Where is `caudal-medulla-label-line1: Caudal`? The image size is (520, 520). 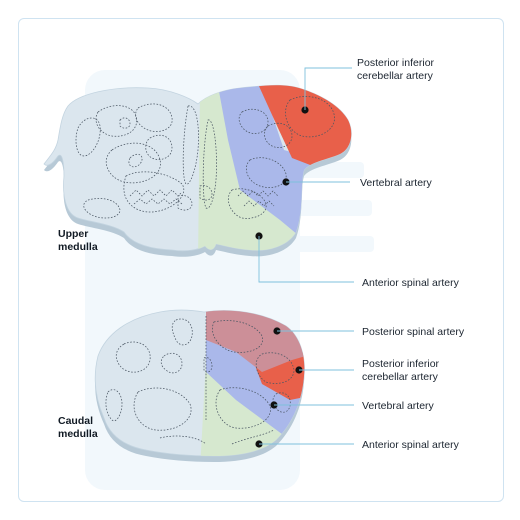
caudal-medulla-label-line1: Caudal is located at coordinates (75, 421).